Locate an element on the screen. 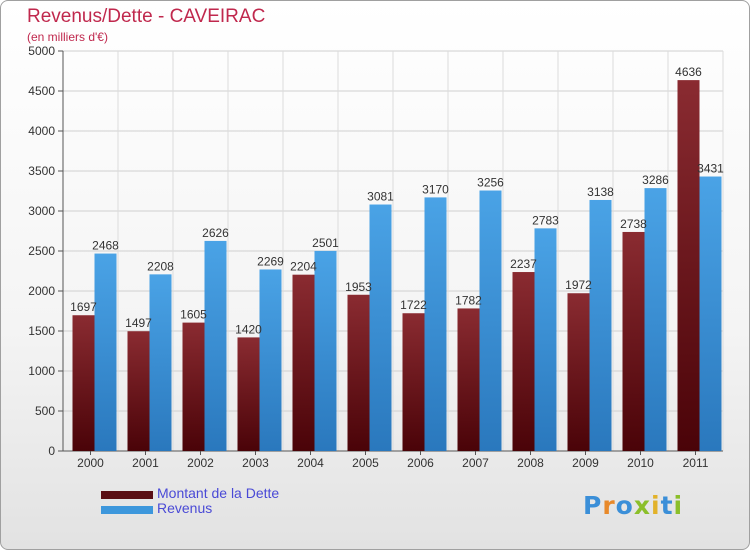  data-label-revenus: 3256 is located at coordinates (490, 183).